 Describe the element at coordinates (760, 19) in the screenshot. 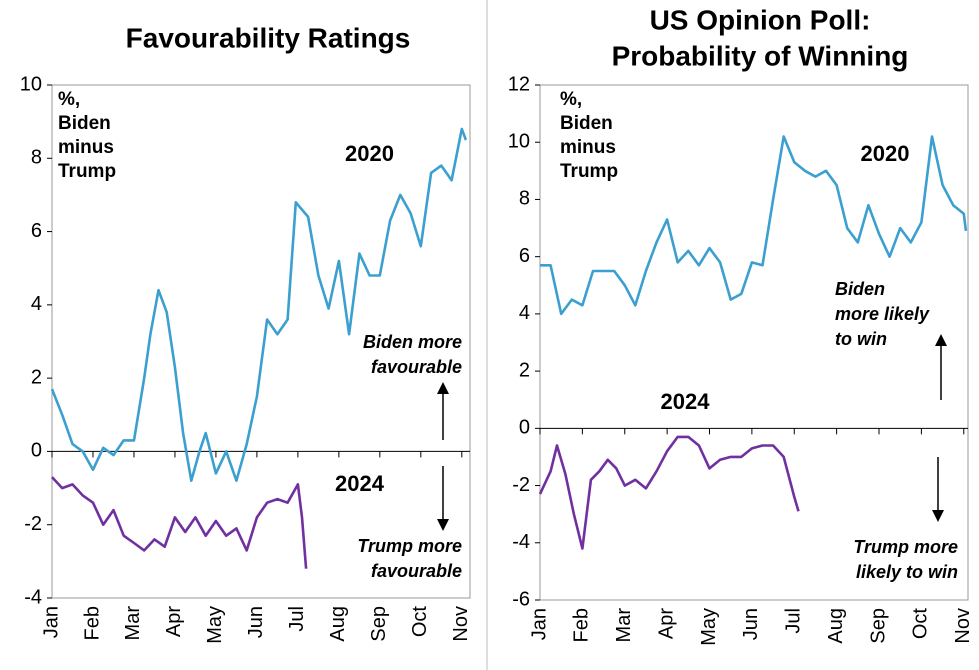

I see `chart-title: US Opinion Poll:` at that location.